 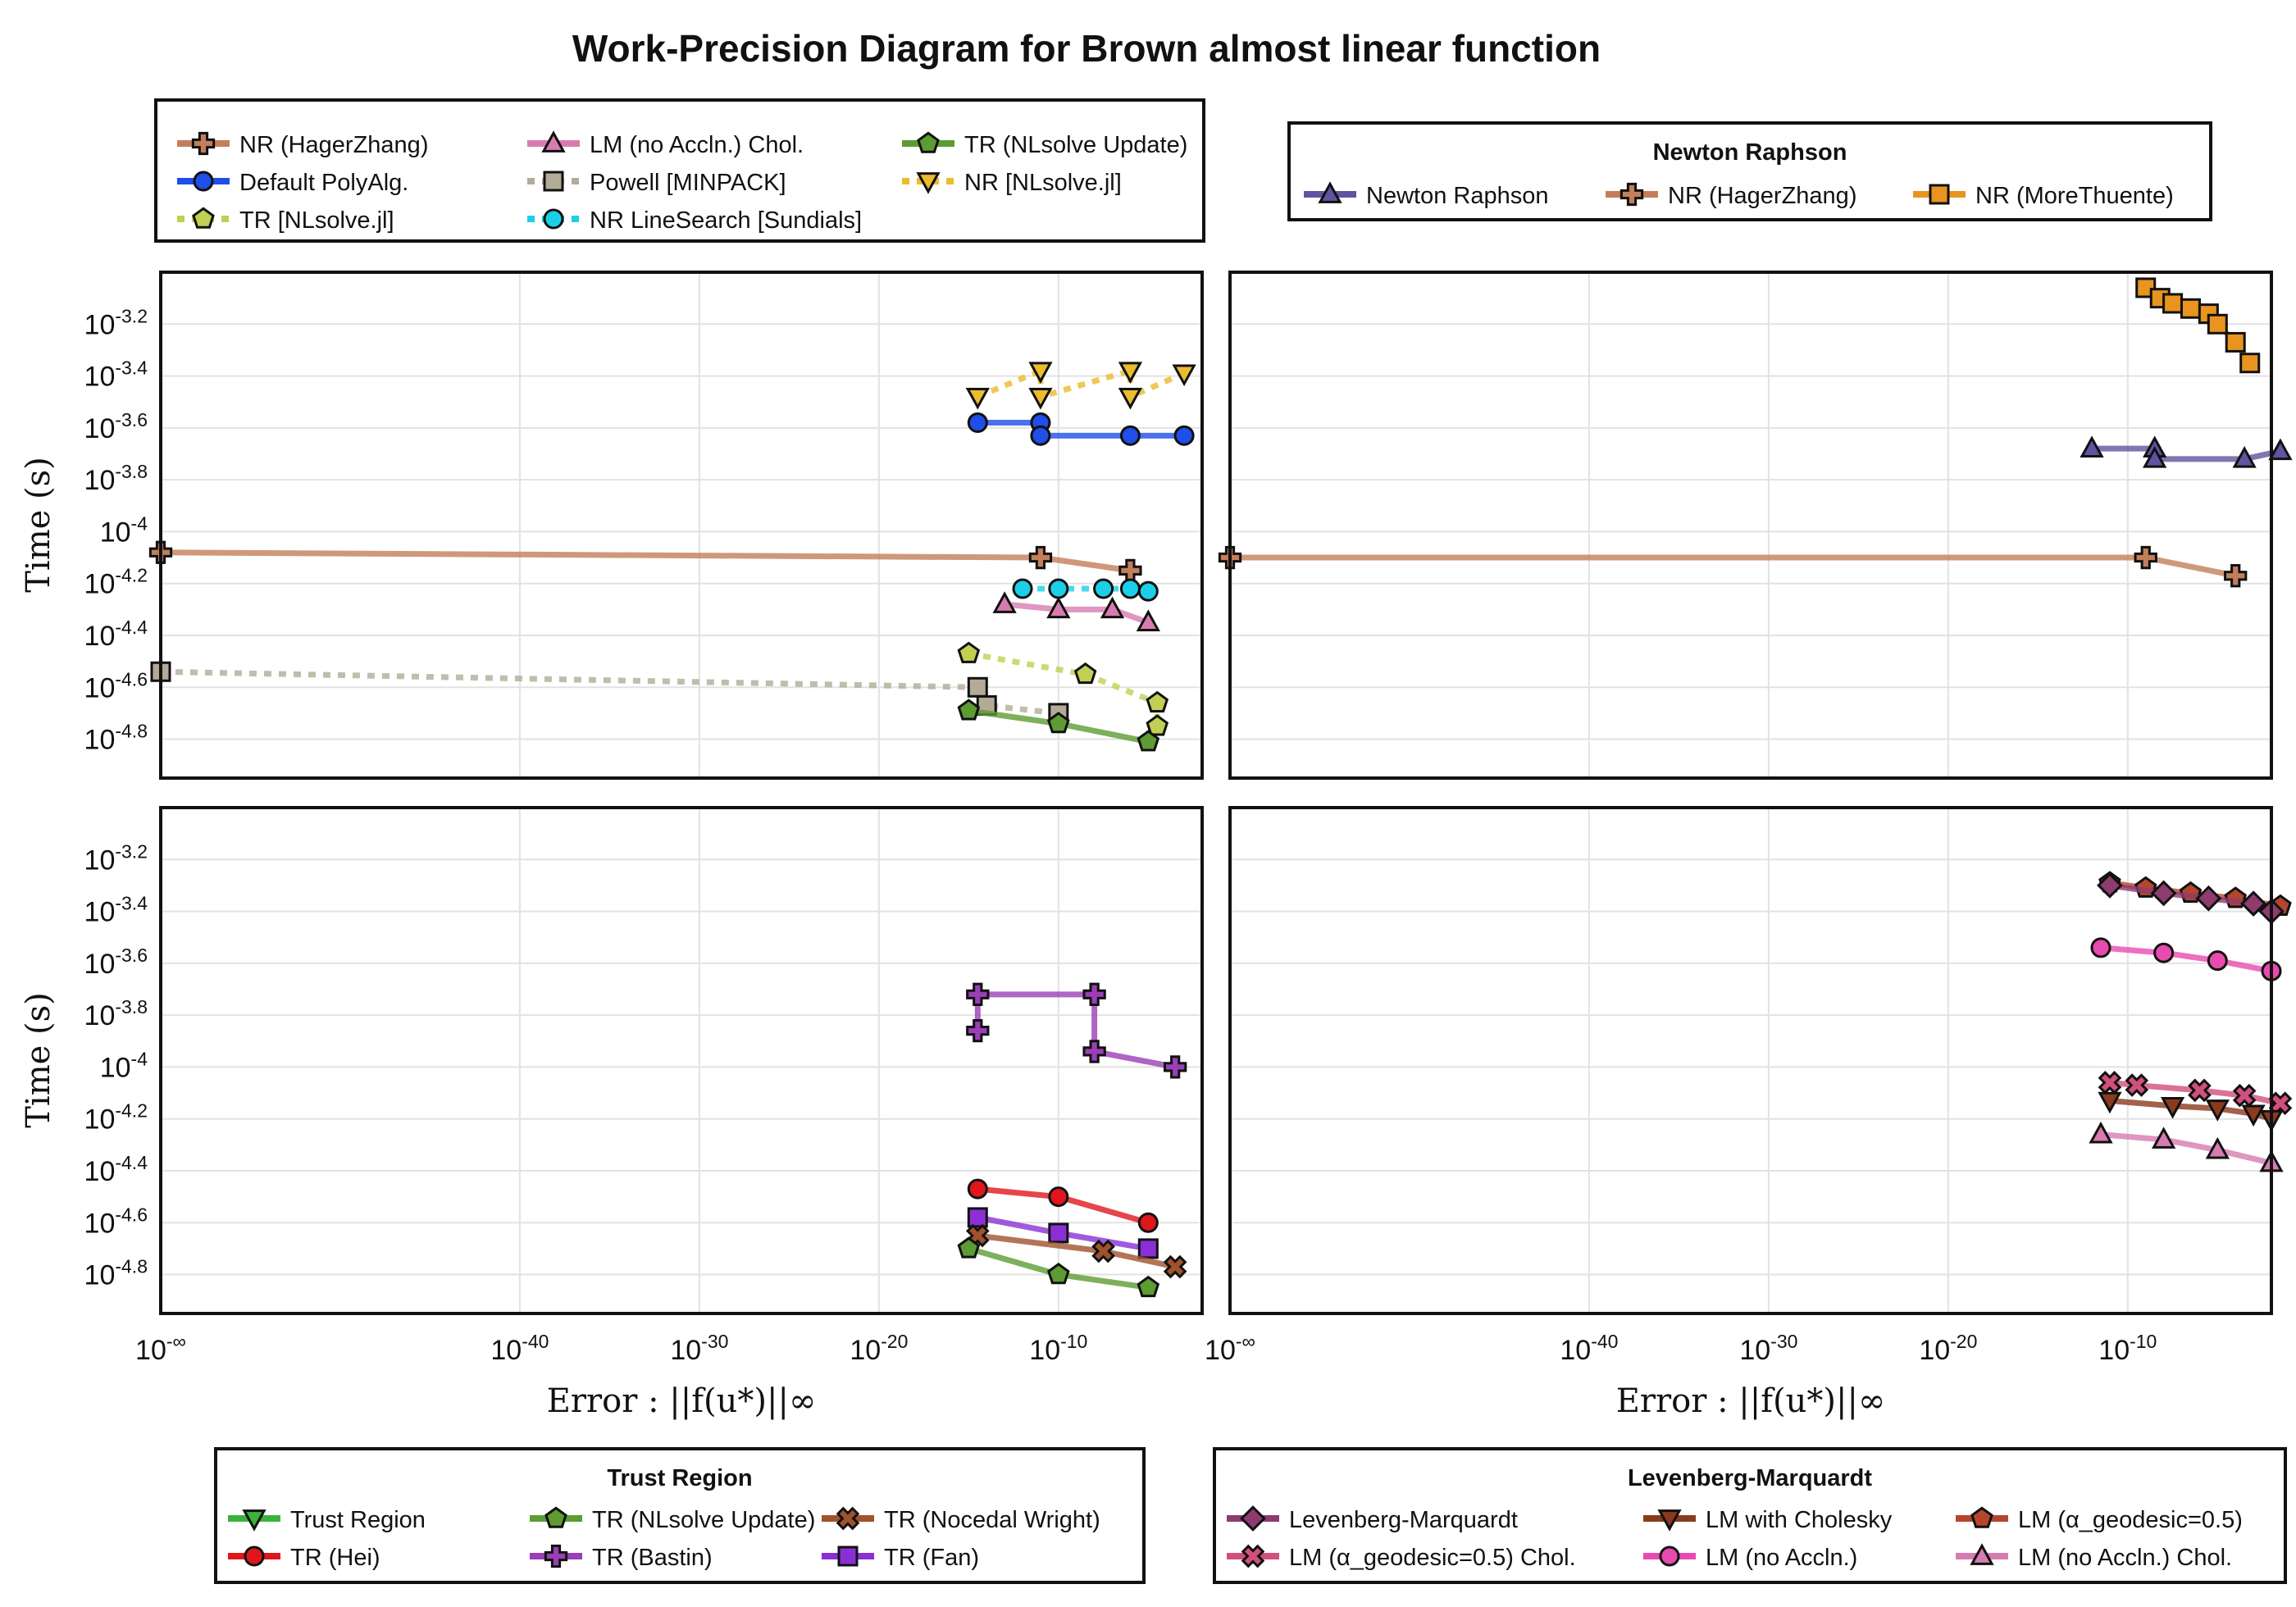 I want to click on legend-entry: Default PolyAlg., so click(x=292, y=183).